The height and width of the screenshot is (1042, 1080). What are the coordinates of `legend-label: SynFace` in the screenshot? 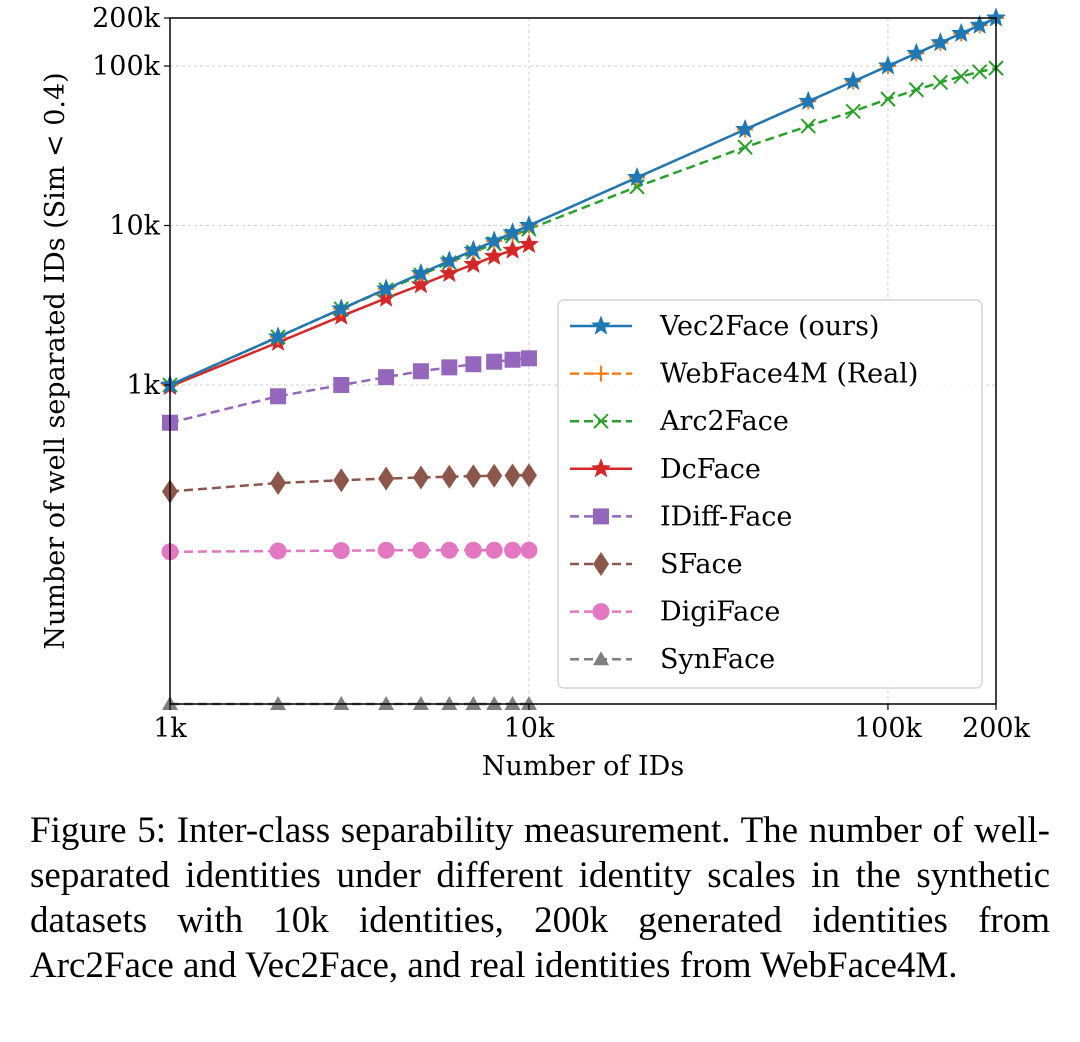 It's located at (717, 659).